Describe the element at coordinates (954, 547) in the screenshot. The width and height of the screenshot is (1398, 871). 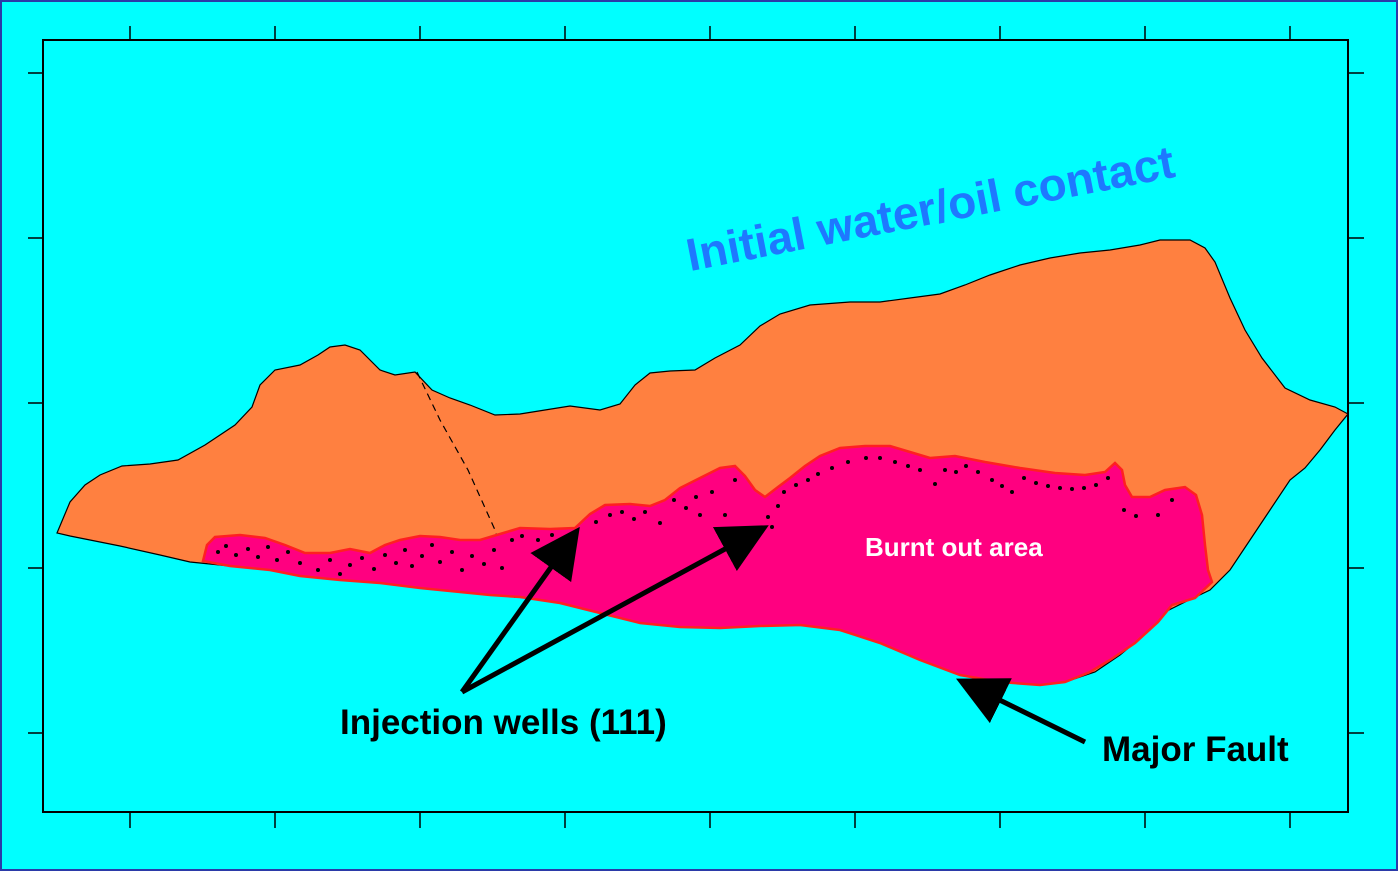
I see `burnt-area-label: Burnt out area` at that location.